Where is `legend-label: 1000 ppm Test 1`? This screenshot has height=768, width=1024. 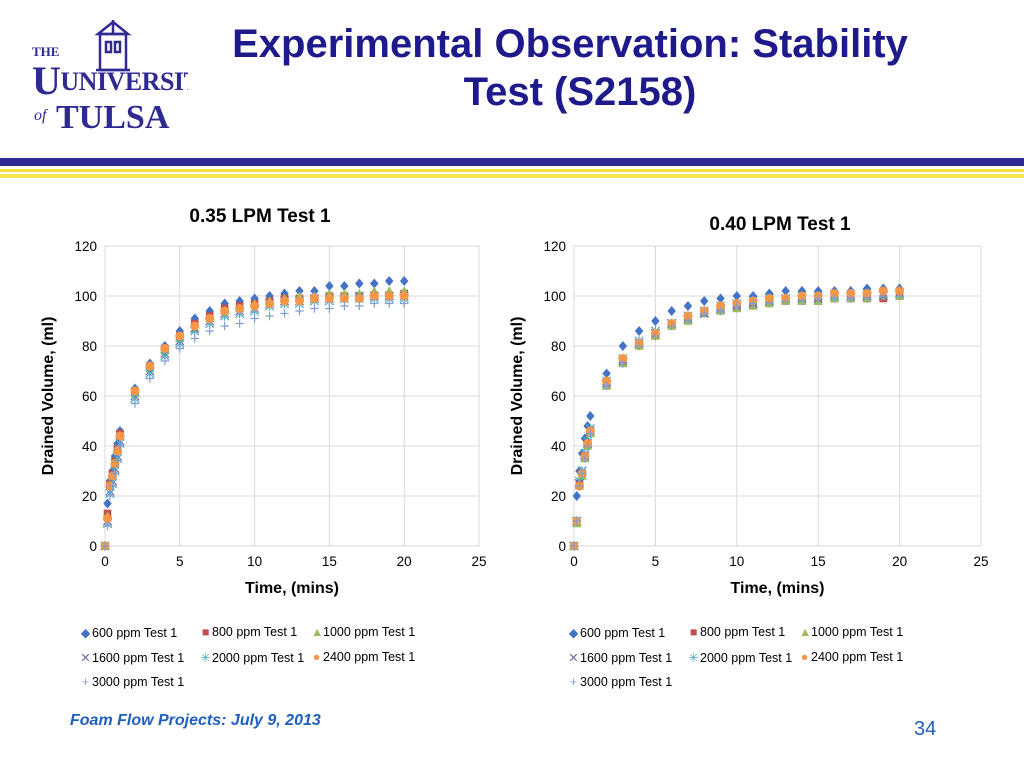 legend-label: 1000 ppm Test 1 is located at coordinates (369, 632).